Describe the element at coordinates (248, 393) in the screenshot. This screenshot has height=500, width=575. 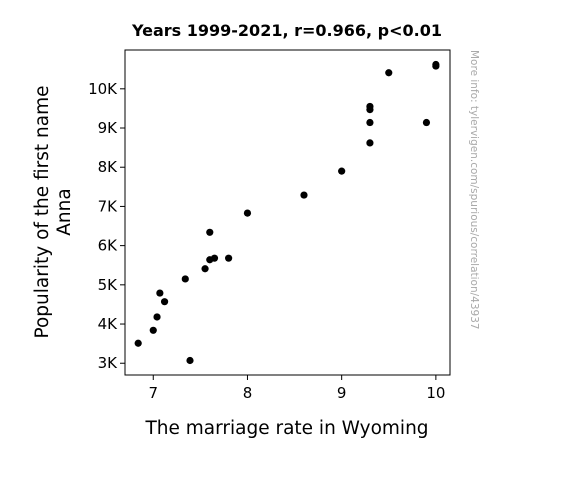
I see `x-tick-label-2: 8` at that location.